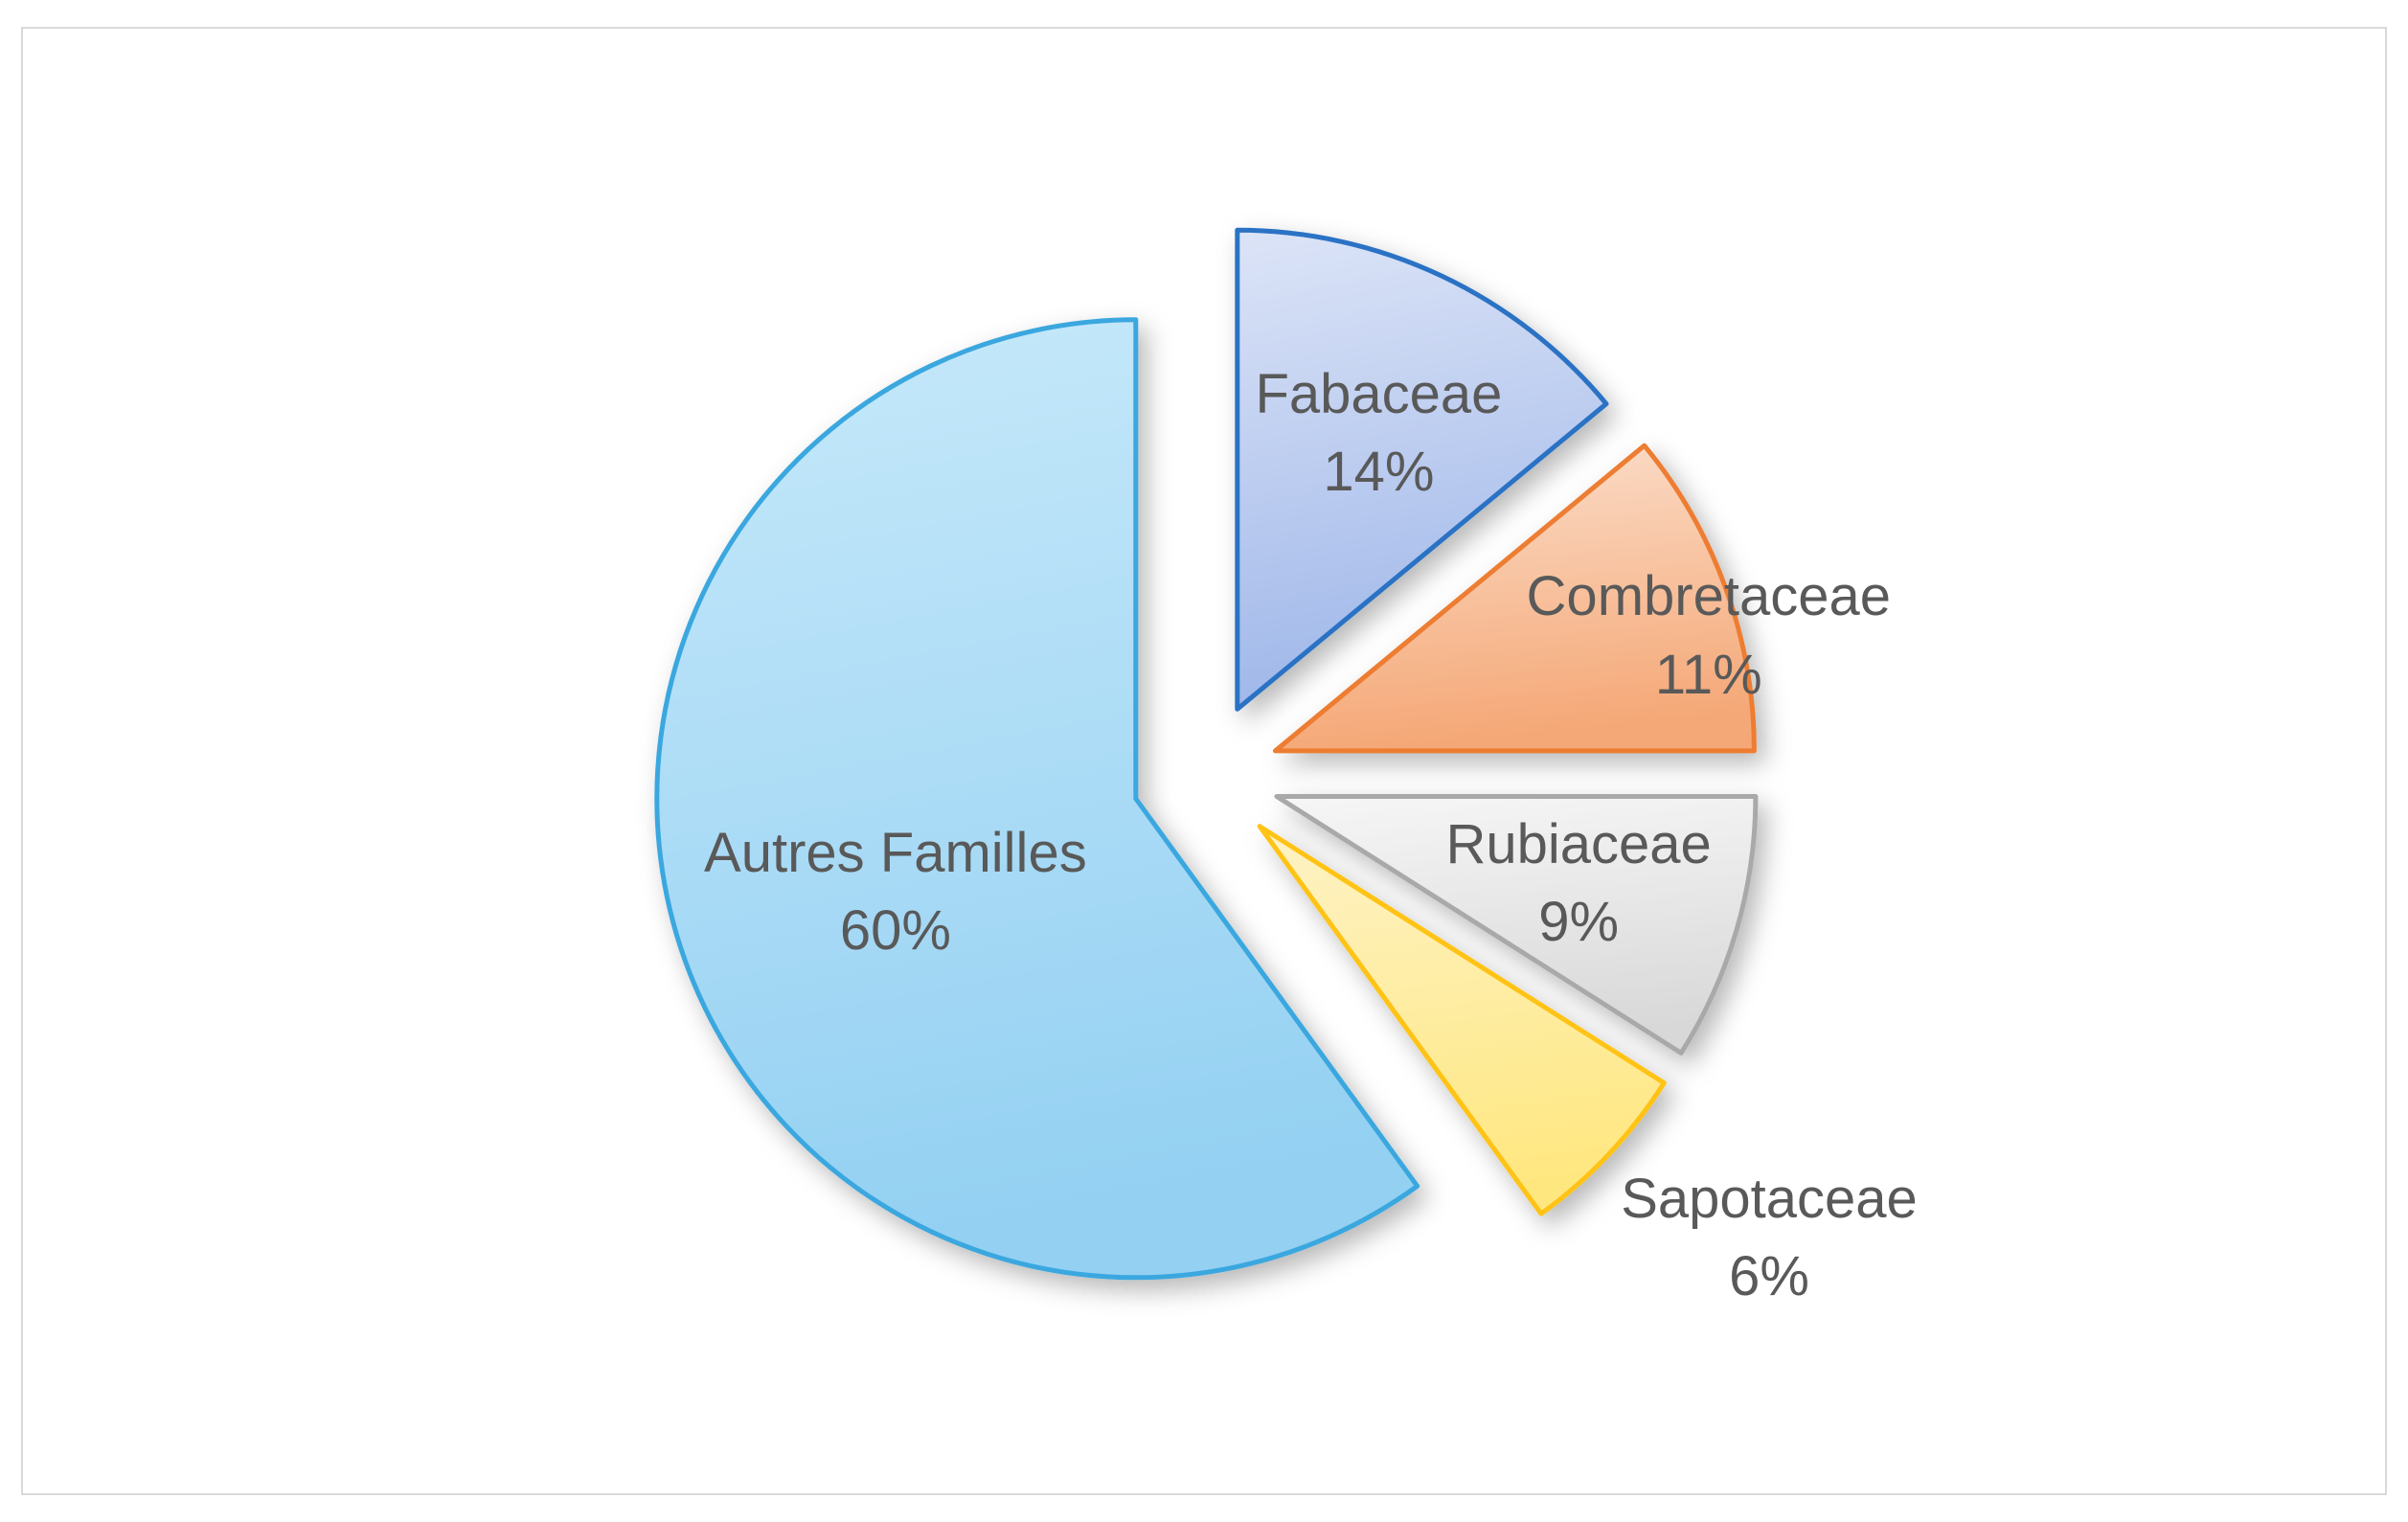 Image resolution: width=2408 pixels, height=1522 pixels. I want to click on pie-slice-fabaceae, so click(1422, 469).